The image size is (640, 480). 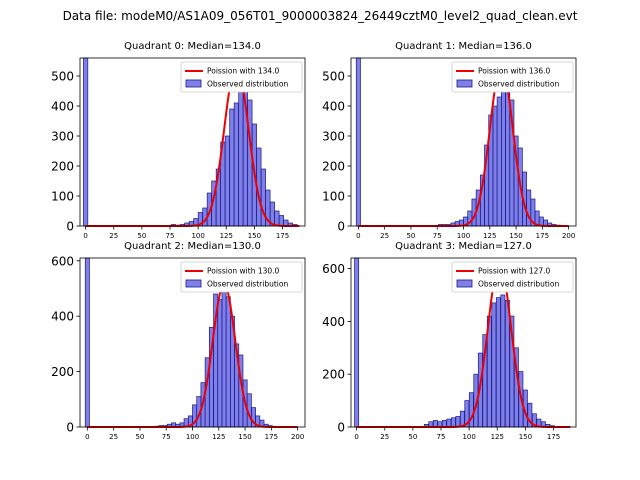 What do you see at coordinates (341, 428) in the screenshot?
I see `quadrant-3-y-tick-label: 0` at bounding box center [341, 428].